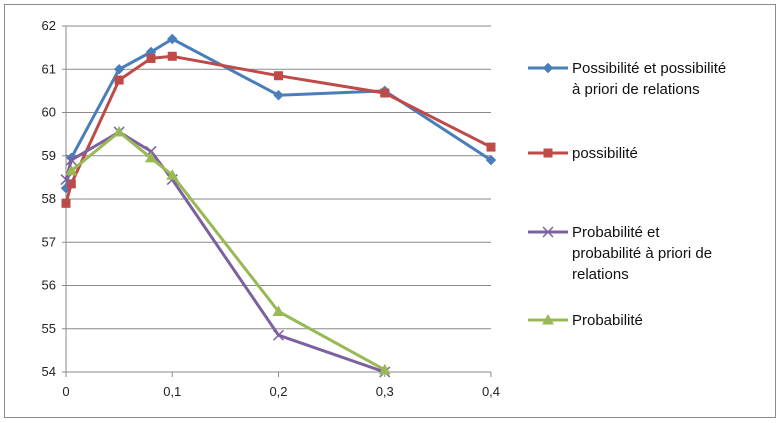 The width and height of the screenshot is (782, 423). I want to click on x-tick-label: 0,2, so click(278, 391).